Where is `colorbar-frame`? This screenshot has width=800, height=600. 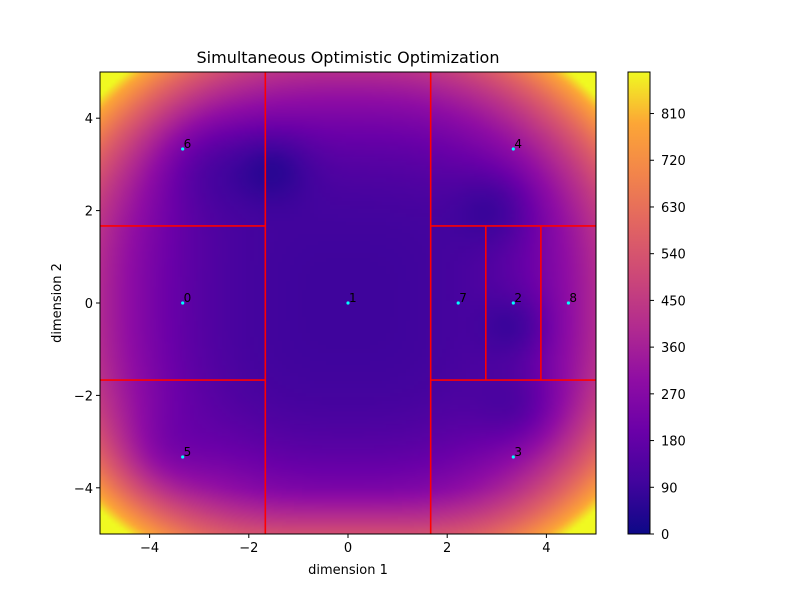 colorbar-frame is located at coordinates (639, 303).